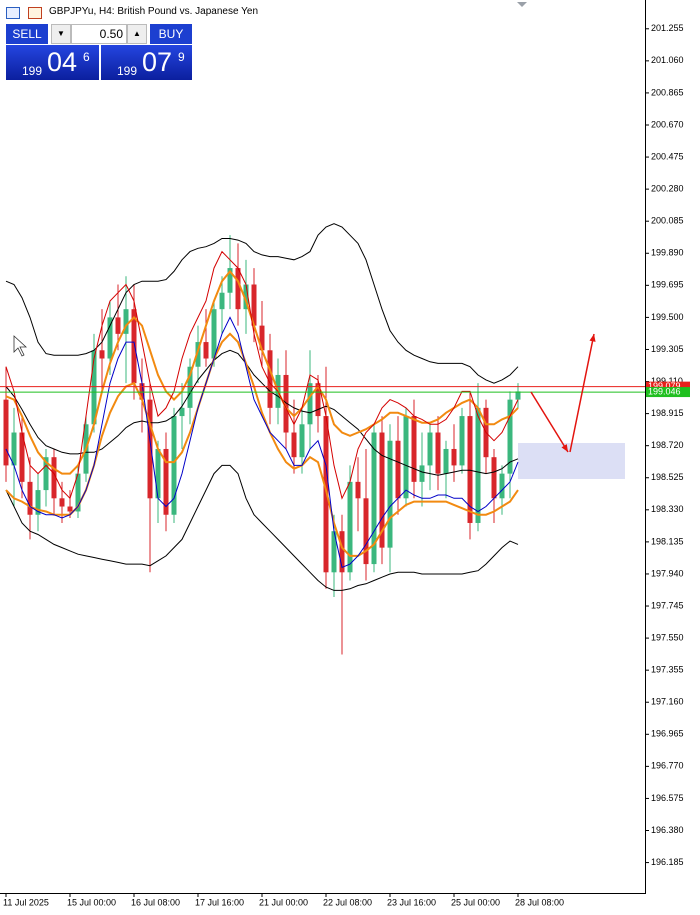  What do you see at coordinates (137, 34) in the screenshot?
I see `lot-increase: ▲` at bounding box center [137, 34].